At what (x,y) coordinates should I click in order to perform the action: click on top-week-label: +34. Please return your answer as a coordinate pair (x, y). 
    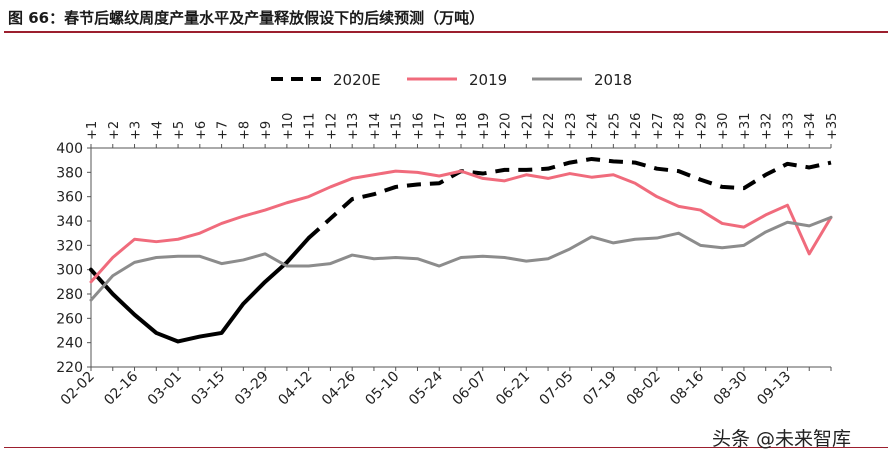
    Looking at the image, I should click on (810, 126).